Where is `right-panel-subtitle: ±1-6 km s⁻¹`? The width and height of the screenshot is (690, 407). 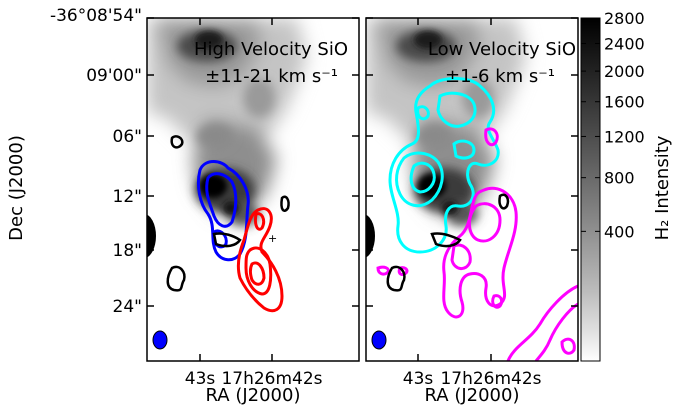
right-panel-subtitle: ±1-6 km s⁻¹ is located at coordinates (500, 76).